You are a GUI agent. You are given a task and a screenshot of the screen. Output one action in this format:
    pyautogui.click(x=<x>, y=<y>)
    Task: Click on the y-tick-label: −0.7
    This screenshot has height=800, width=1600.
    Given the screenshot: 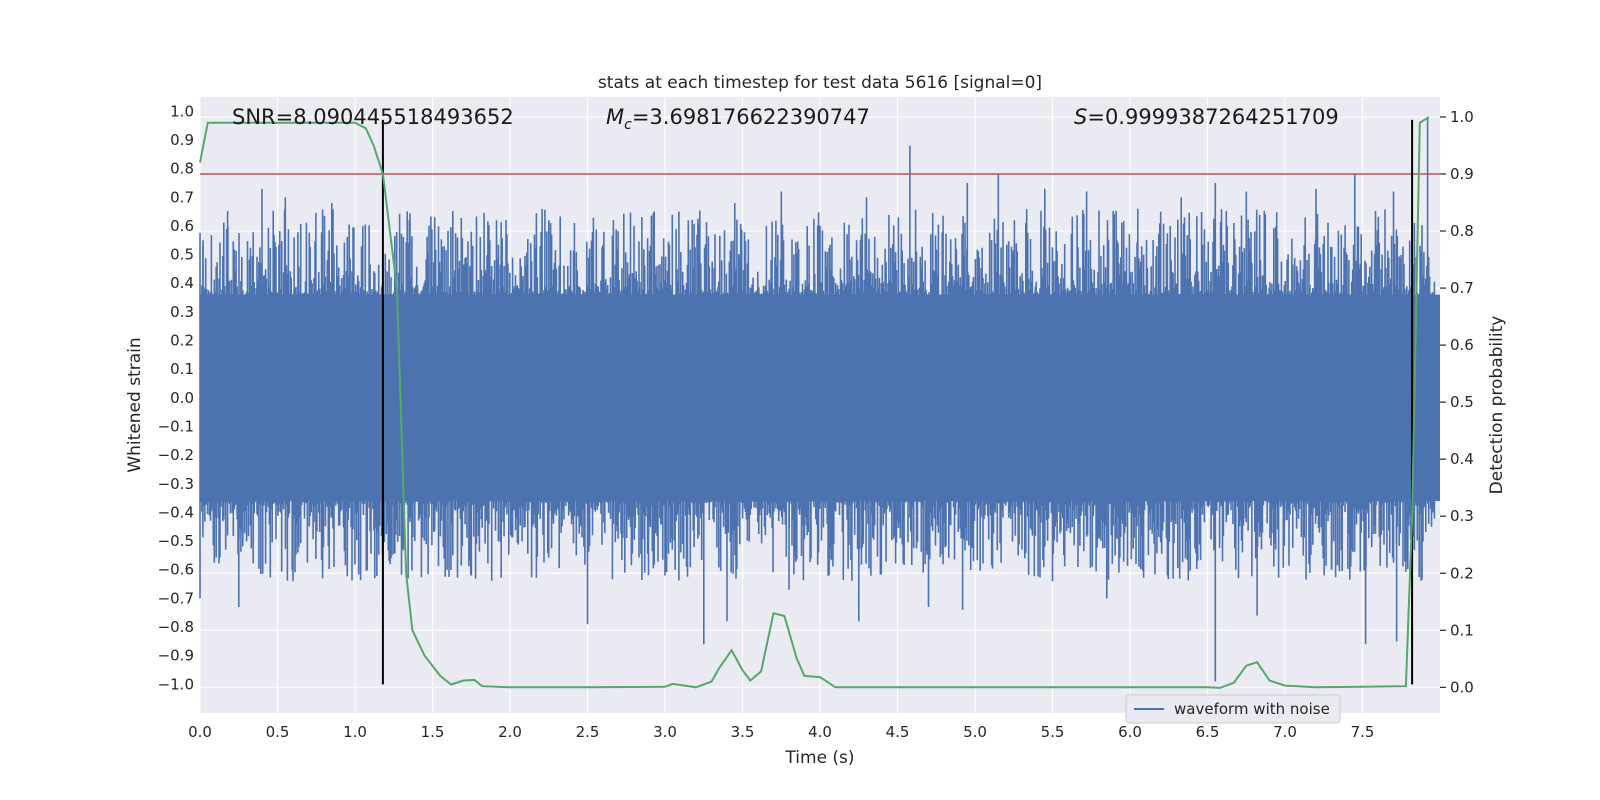 What is the action you would take?
    pyautogui.click(x=176, y=598)
    